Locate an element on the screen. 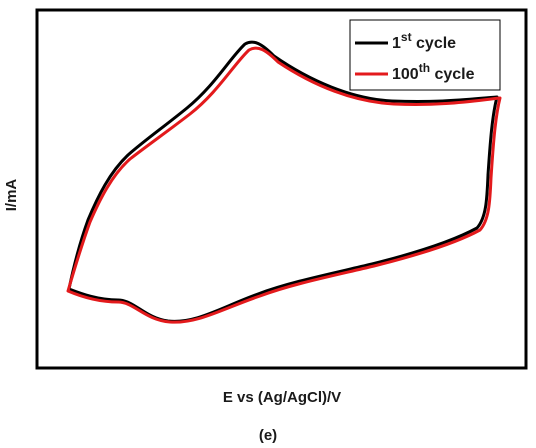  legend-label-100th-cycle: 100th cycle is located at coordinates (433, 72).